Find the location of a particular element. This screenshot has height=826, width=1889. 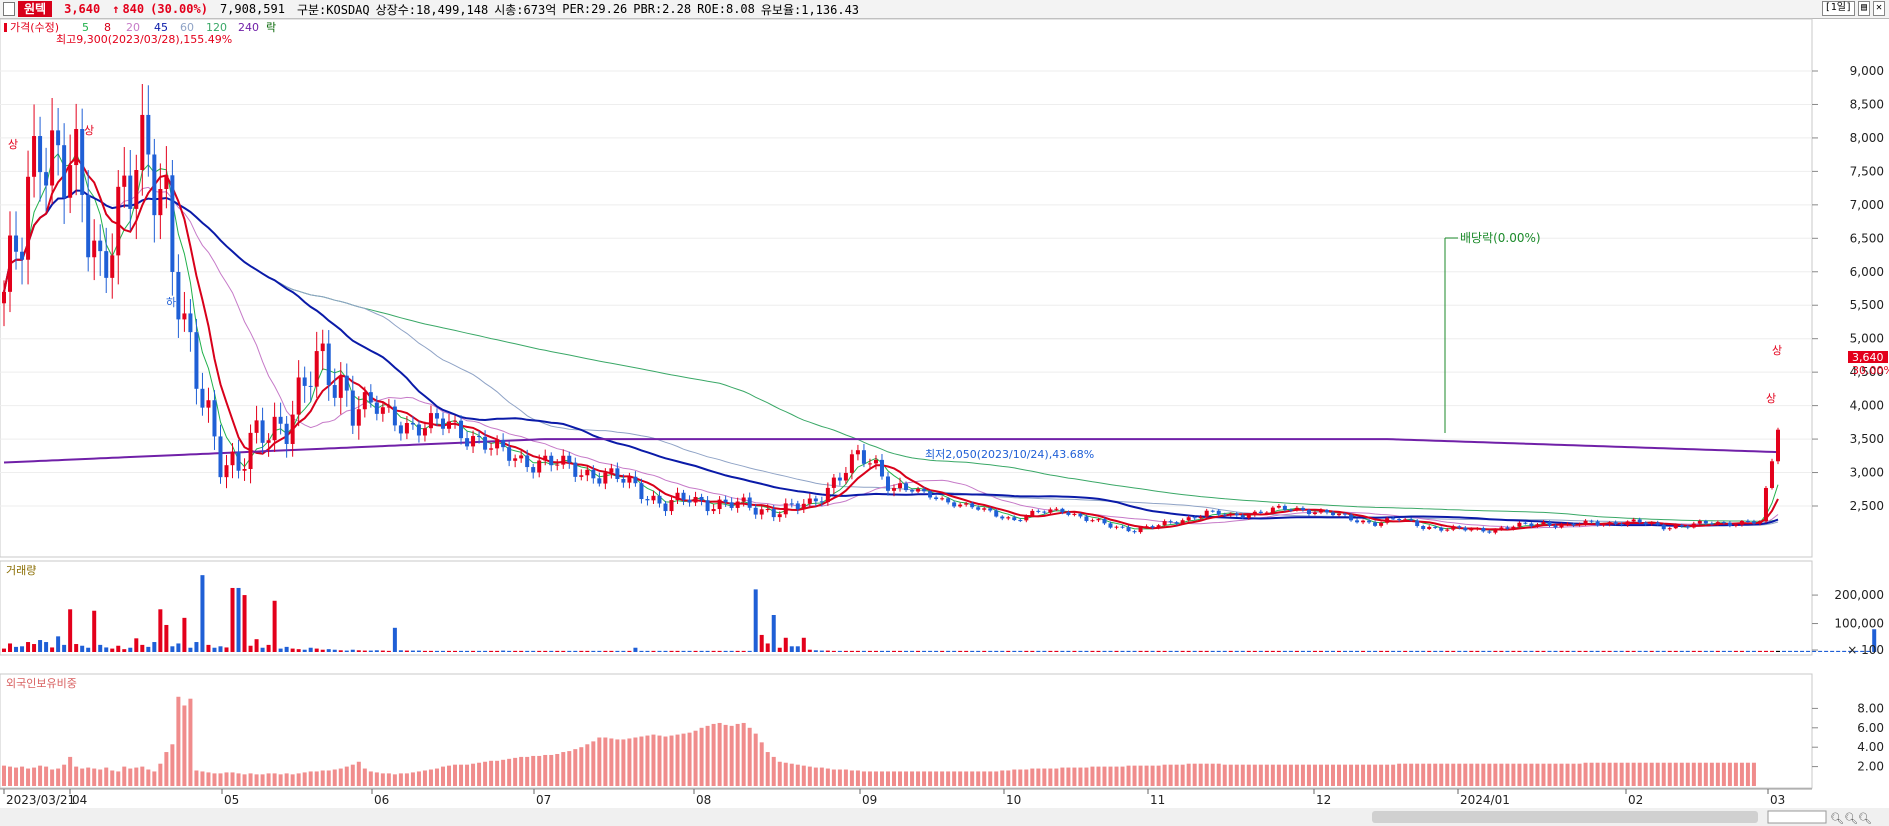

price-tick-label: 5,500 is located at coordinates (1867, 305).